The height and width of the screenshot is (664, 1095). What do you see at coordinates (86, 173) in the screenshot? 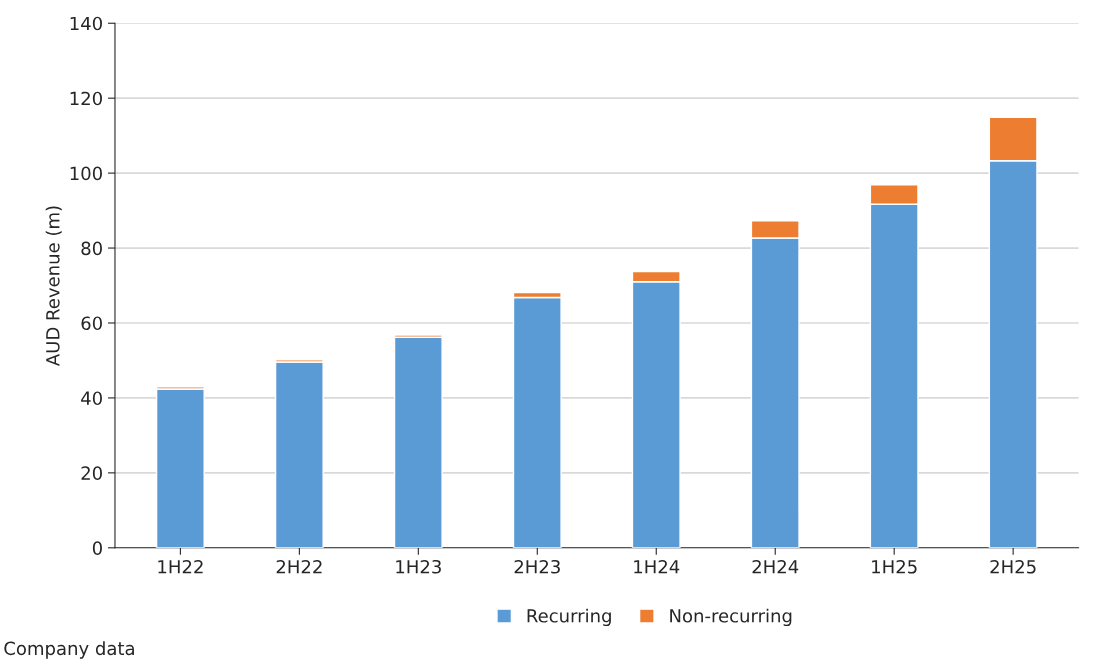
I see `y-tick-label: 100` at bounding box center [86, 173].